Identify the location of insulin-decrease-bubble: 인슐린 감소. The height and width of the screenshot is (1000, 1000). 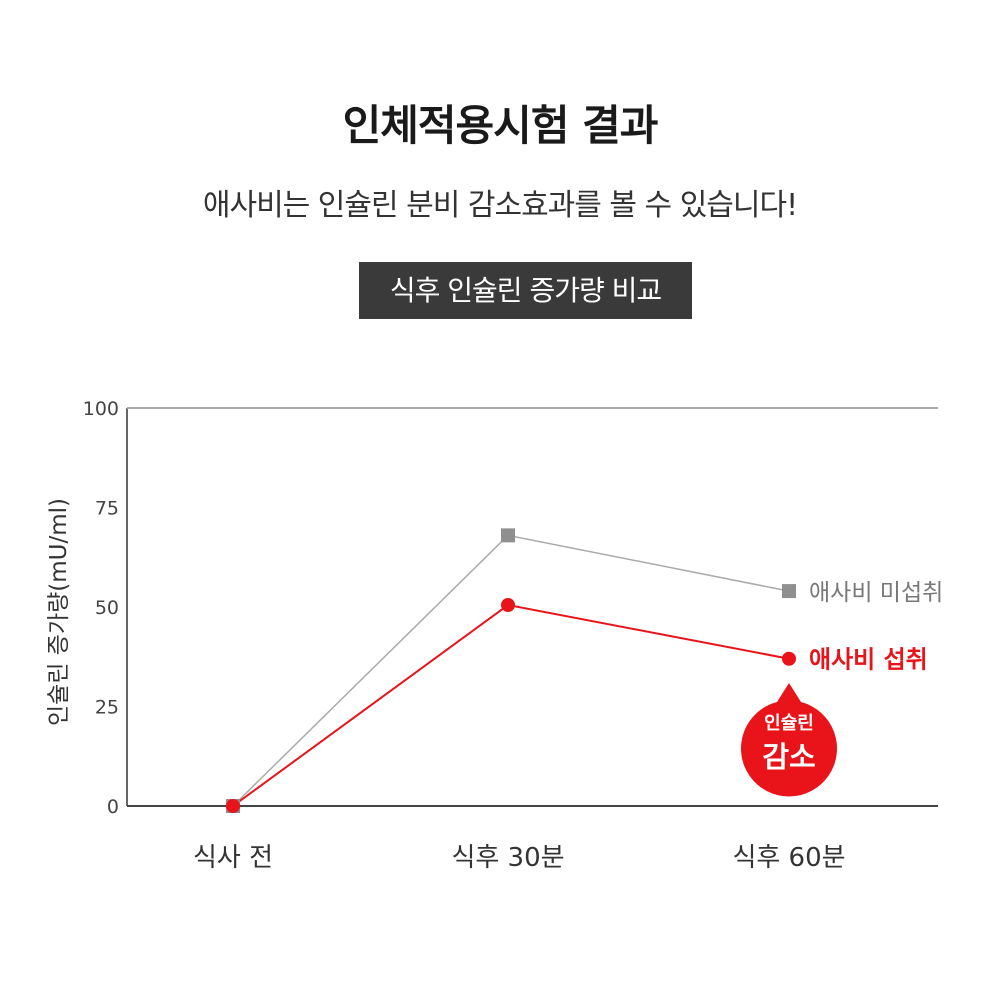
(789, 740).